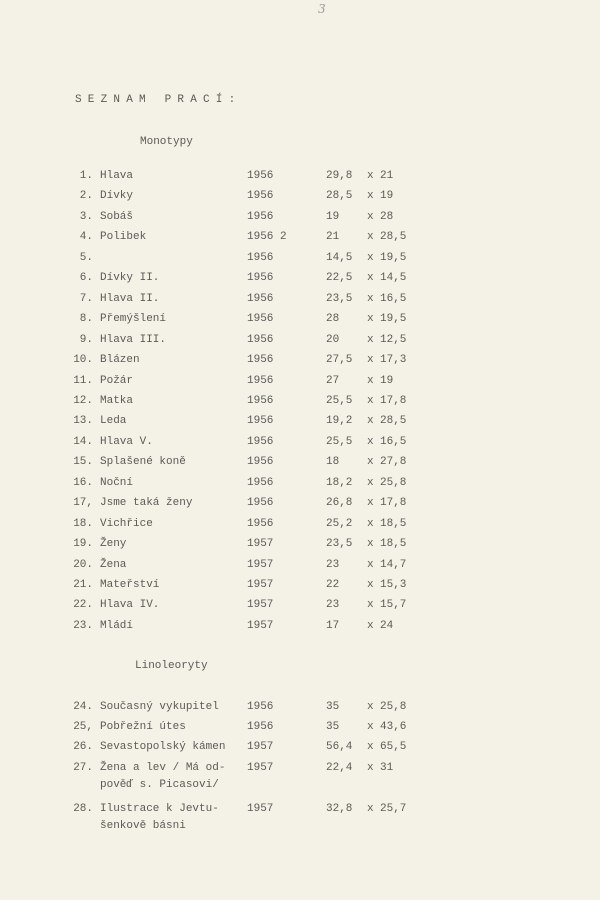 This screenshot has height=900, width=600. What do you see at coordinates (300, 342) in the screenshot?
I see `list-item: 9. Hlava III. 1956 20 x 12,5` at bounding box center [300, 342].